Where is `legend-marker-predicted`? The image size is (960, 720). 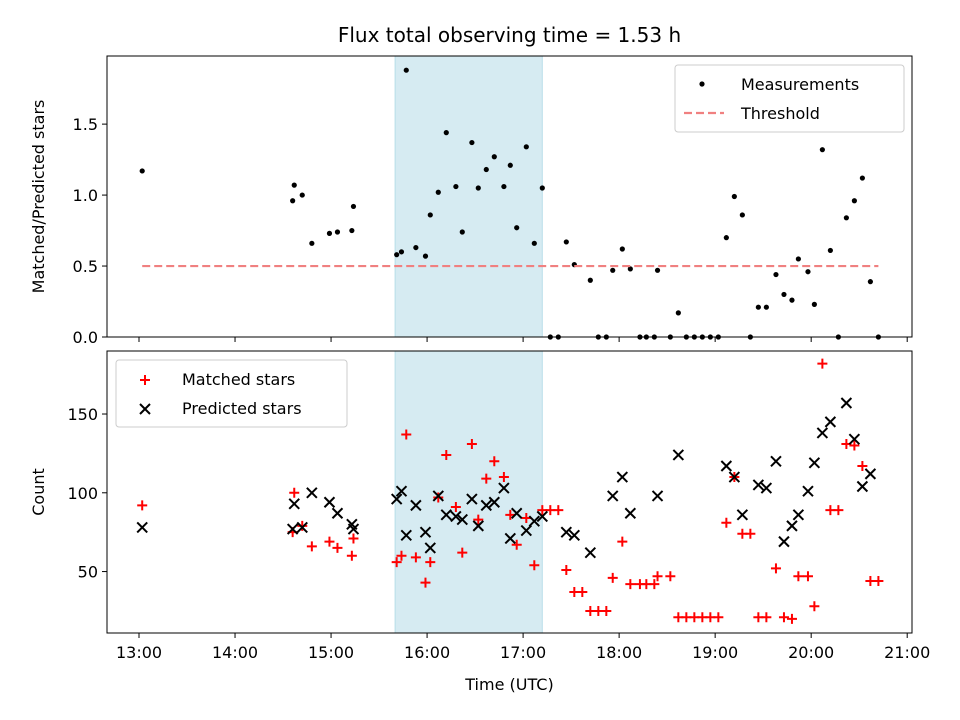
legend-marker-predicted is located at coordinates (145, 409).